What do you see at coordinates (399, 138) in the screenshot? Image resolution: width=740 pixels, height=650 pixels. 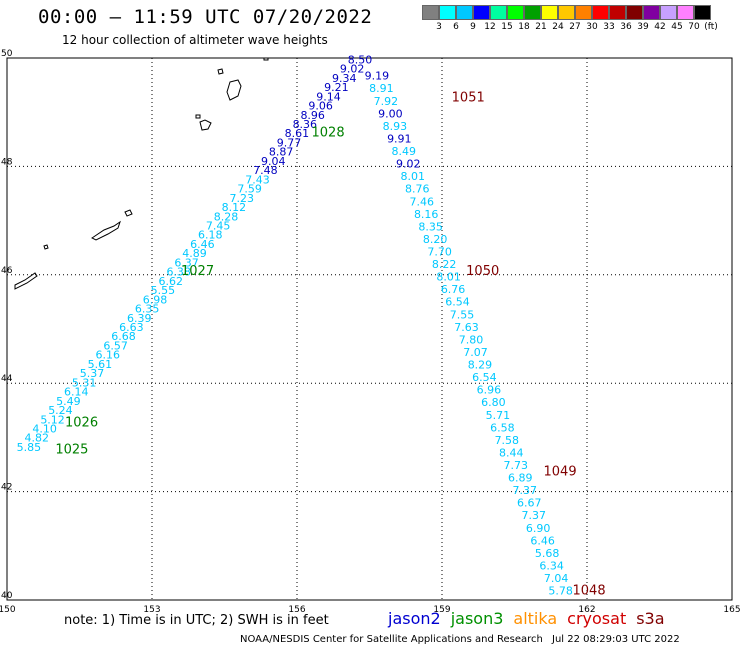 I see `descending-point: 9.91` at bounding box center [399, 138].